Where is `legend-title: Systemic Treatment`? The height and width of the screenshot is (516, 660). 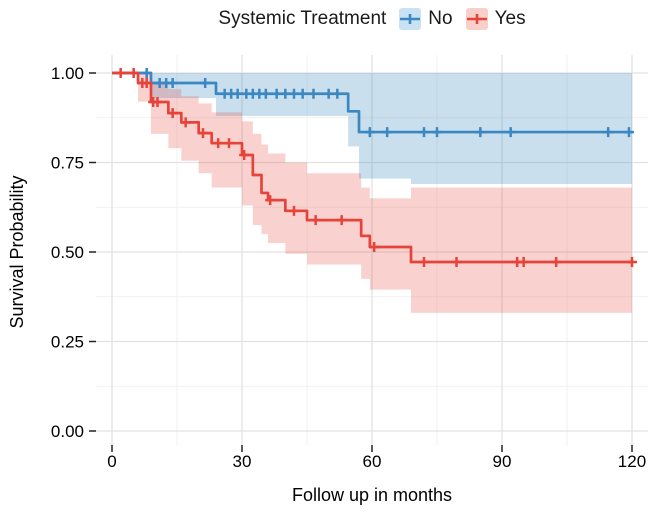
legend-title: Systemic Treatment is located at coordinates (302, 18).